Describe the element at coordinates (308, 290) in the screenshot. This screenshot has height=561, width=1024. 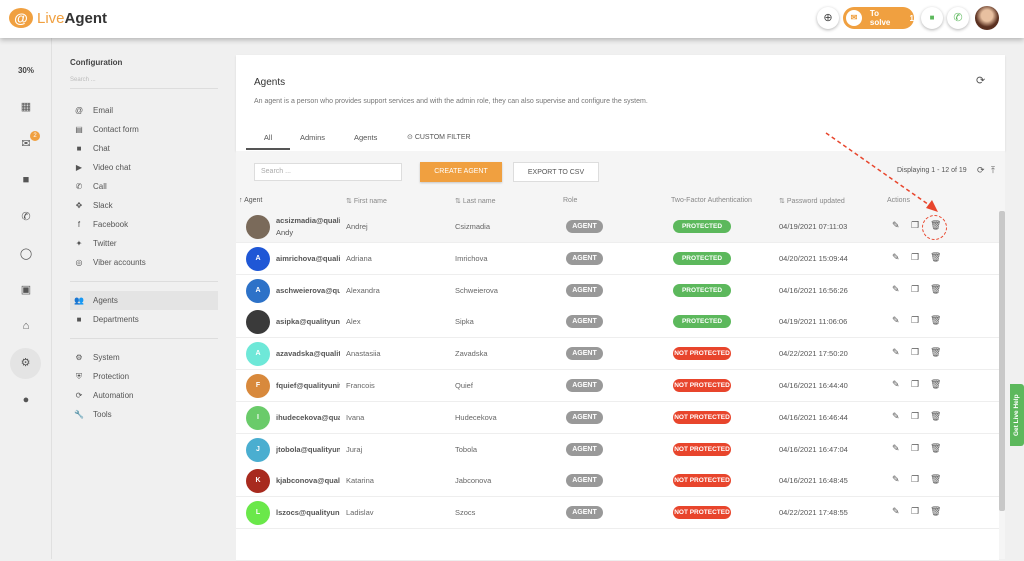
I see `agent-email: aschweierova@qualityunit.com` at that location.